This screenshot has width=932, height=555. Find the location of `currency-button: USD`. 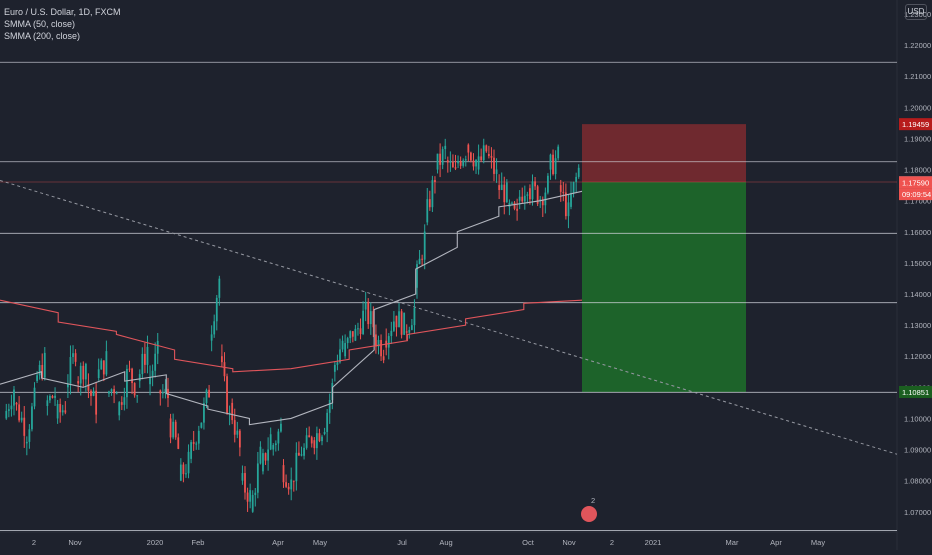

currency-button: USD is located at coordinates (916, 12).